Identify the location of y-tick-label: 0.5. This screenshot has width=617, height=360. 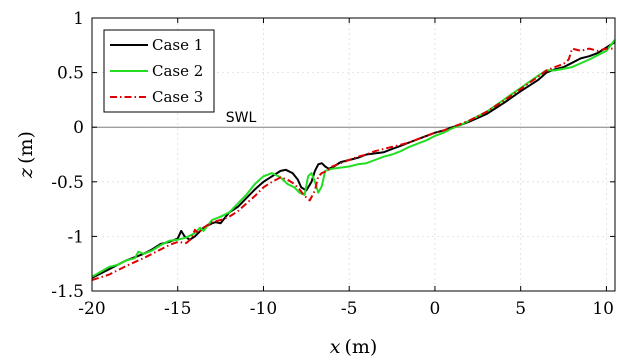
(70, 74).